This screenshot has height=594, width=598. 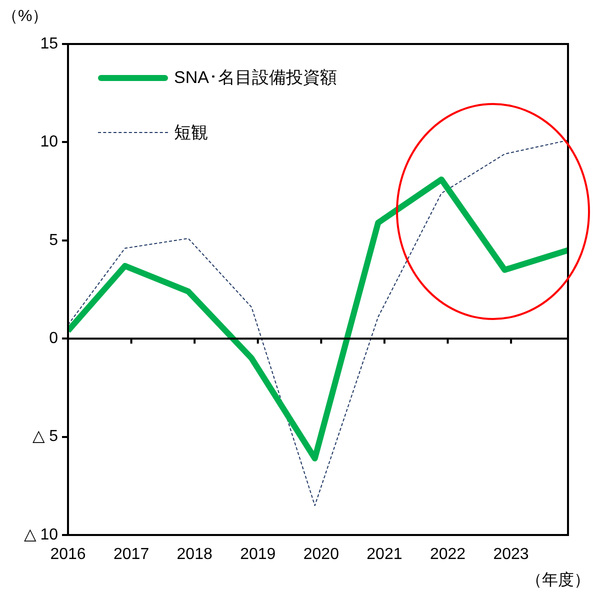 I want to click on y-tick-label: 5, so click(x=53, y=240).